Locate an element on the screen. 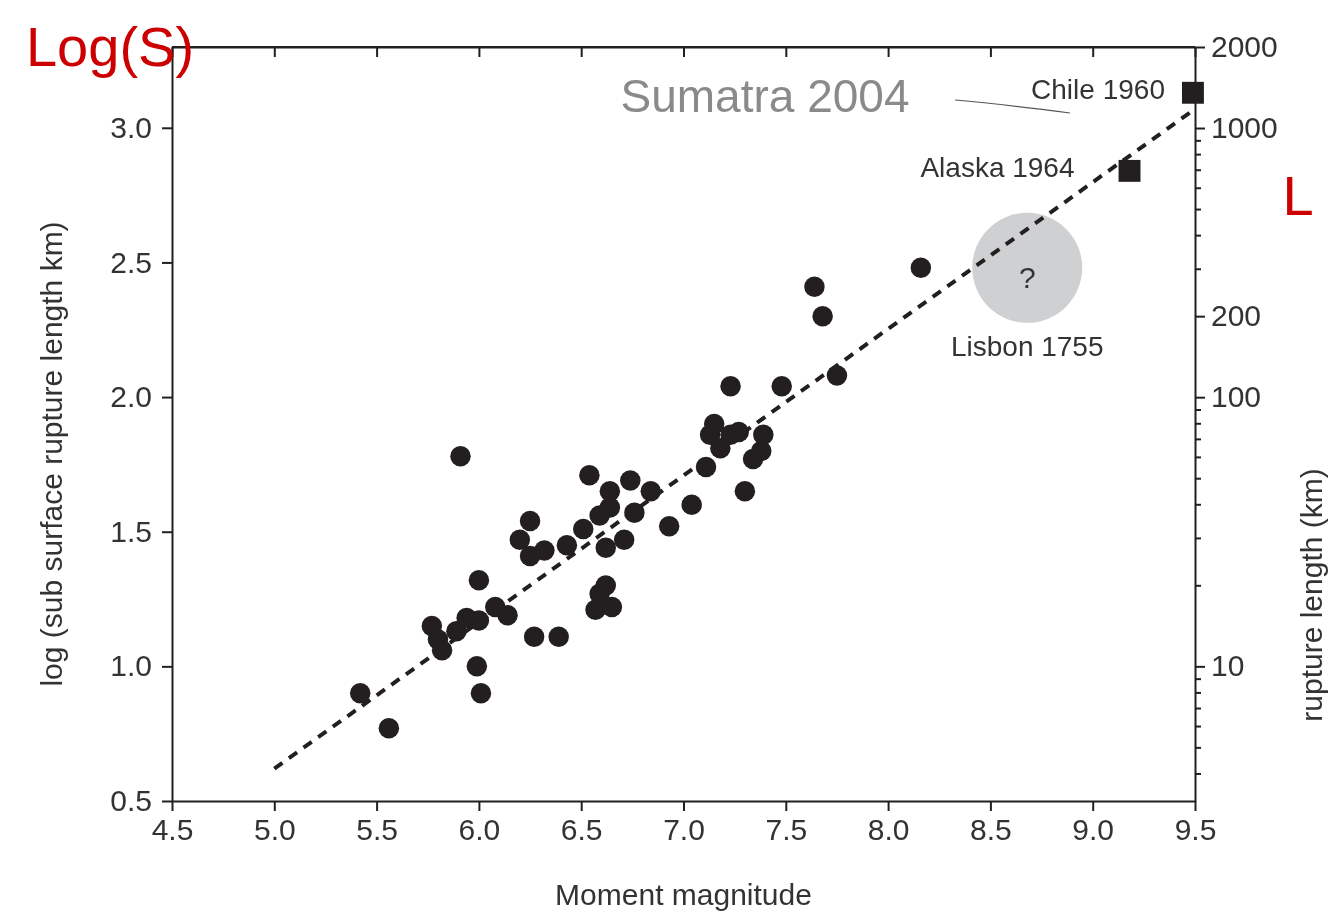  x-tick-label: 6.5 is located at coordinates (581, 830).